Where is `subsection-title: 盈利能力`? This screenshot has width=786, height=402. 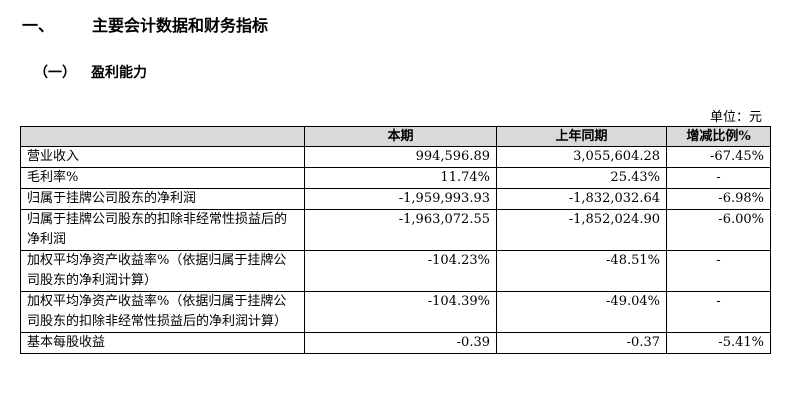 subsection-title: 盈利能力 is located at coordinates (119, 73).